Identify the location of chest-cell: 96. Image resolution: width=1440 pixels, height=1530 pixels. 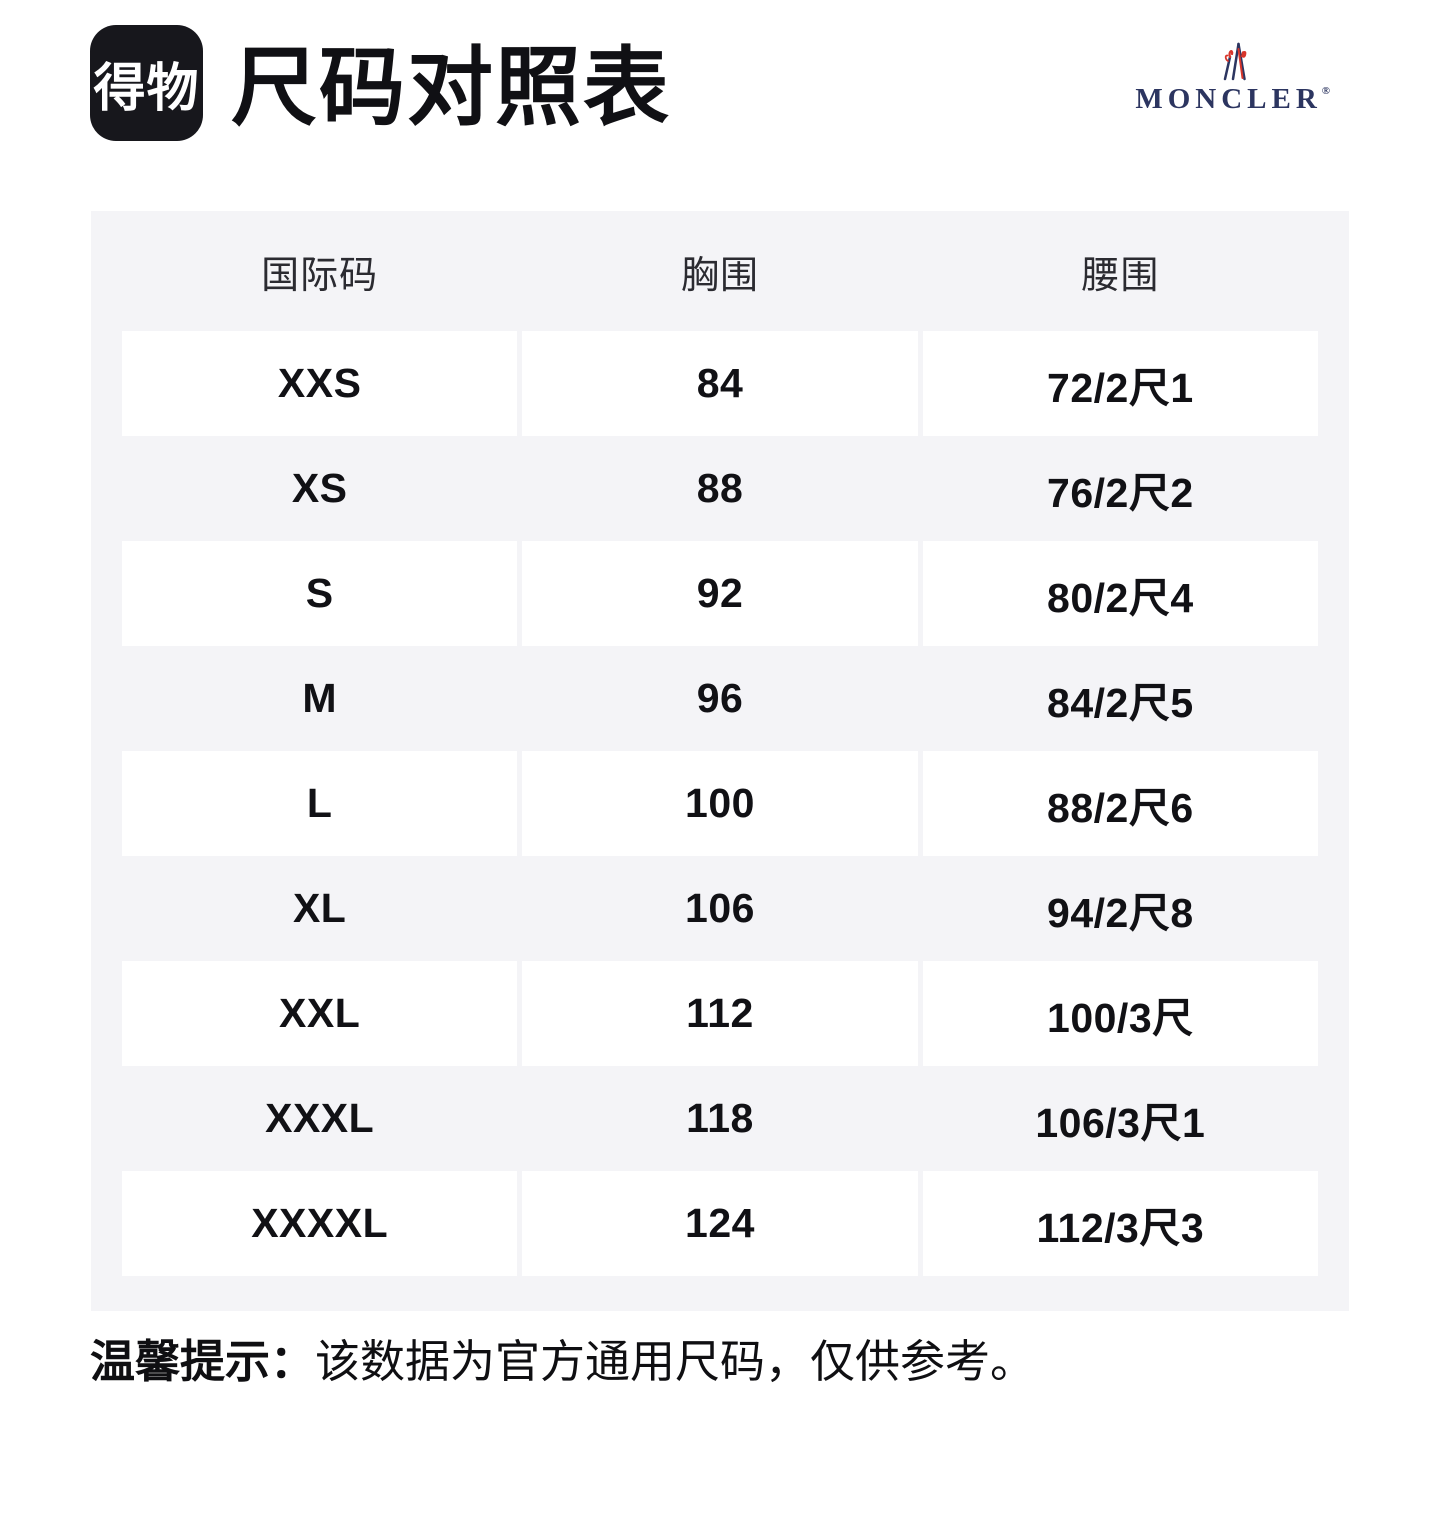
(720, 698).